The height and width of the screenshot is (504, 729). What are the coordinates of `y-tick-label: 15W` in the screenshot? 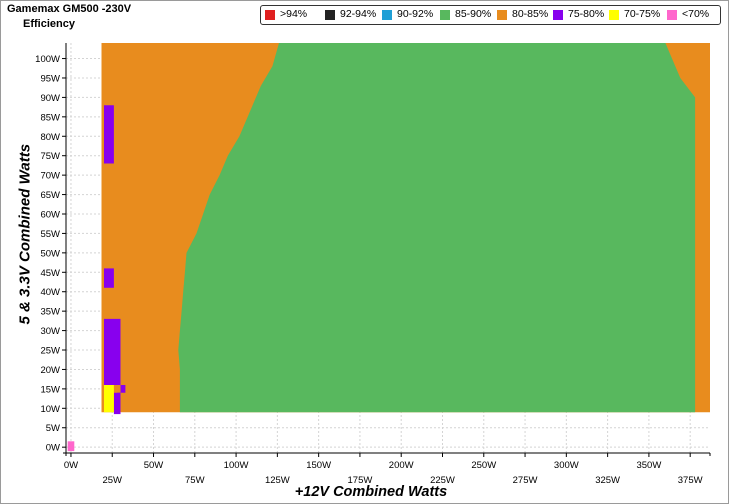 It's located at (50, 389).